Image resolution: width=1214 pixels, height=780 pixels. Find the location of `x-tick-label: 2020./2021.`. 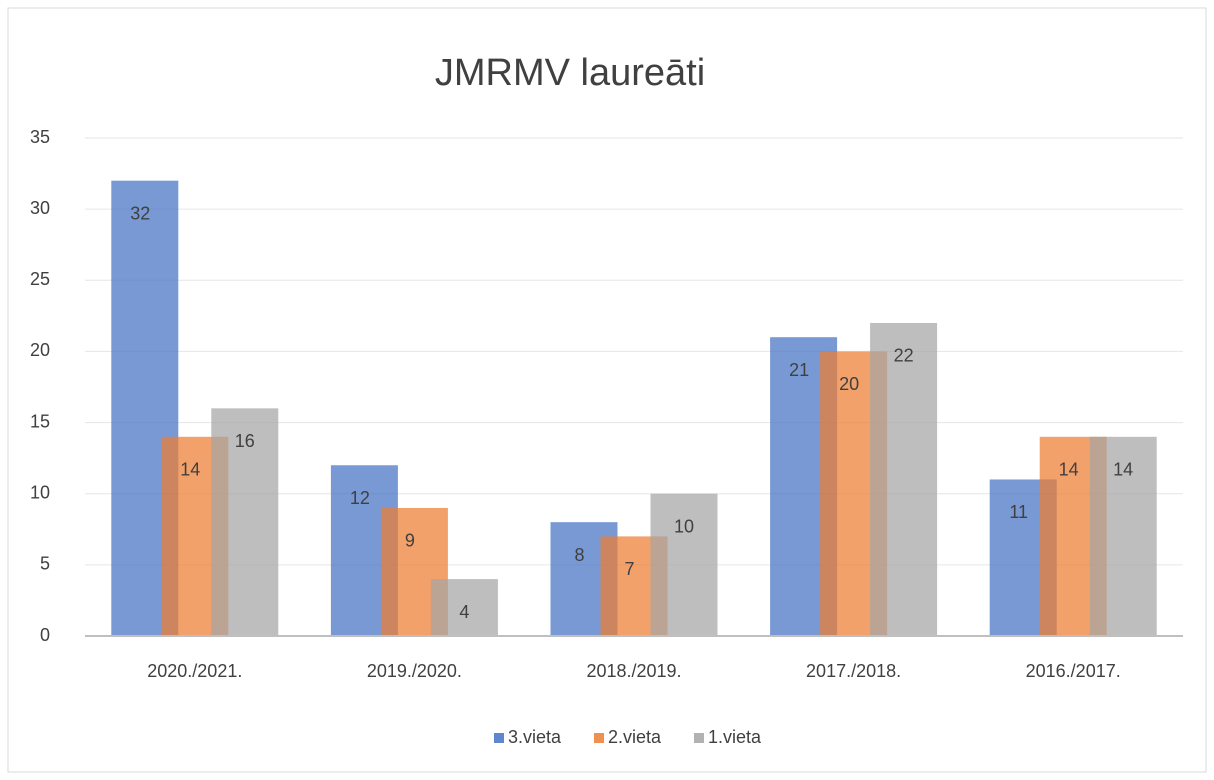

x-tick-label: 2020./2021. is located at coordinates (194, 671).